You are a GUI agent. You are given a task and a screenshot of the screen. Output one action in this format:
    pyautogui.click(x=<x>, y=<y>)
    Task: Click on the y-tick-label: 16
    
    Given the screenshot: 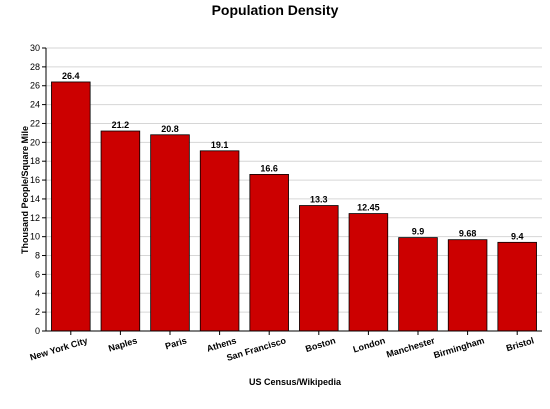 What is the action you would take?
    pyautogui.click(x=35, y=180)
    